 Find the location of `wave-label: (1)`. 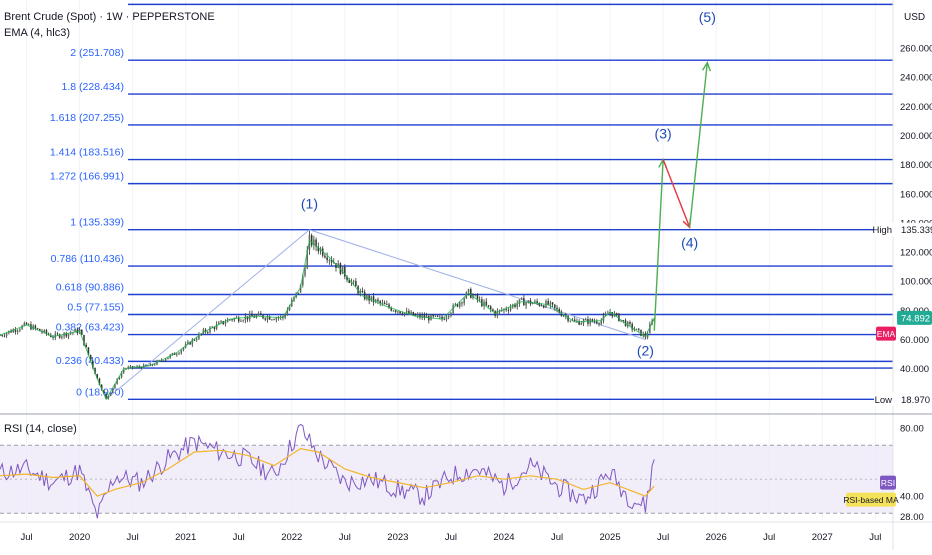

wave-label: (1) is located at coordinates (309, 203).